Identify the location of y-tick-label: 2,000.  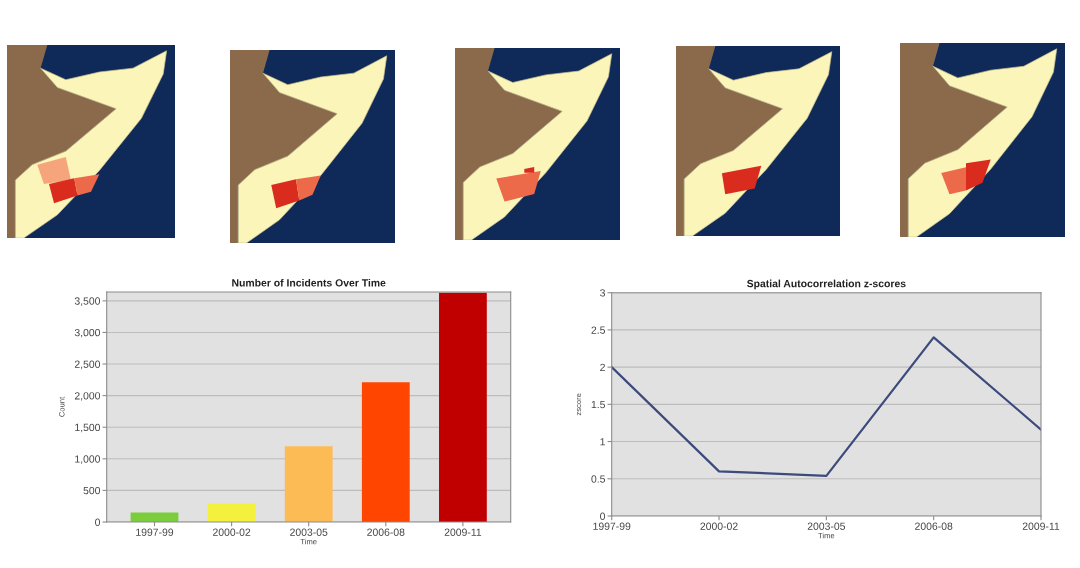
(87, 396).